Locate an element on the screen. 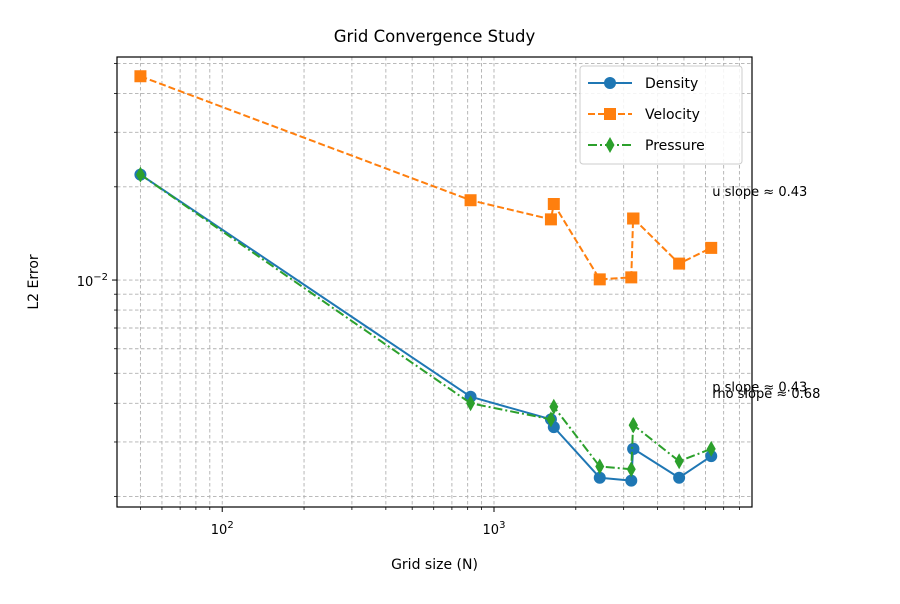 The height and width of the screenshot is (604, 900). x-tick-label: 10² is located at coordinates (222, 529).